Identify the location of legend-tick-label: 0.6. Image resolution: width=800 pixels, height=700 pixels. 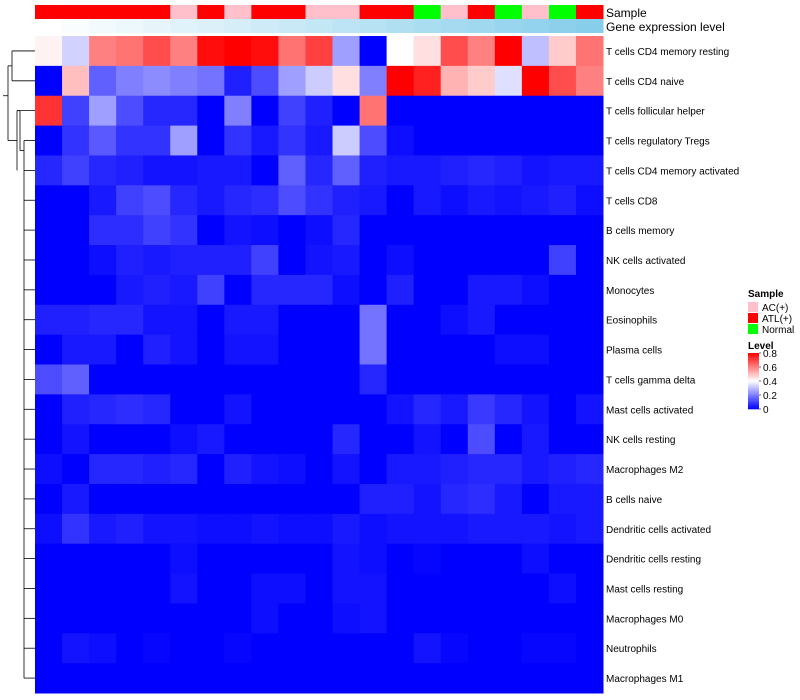
(770, 368).